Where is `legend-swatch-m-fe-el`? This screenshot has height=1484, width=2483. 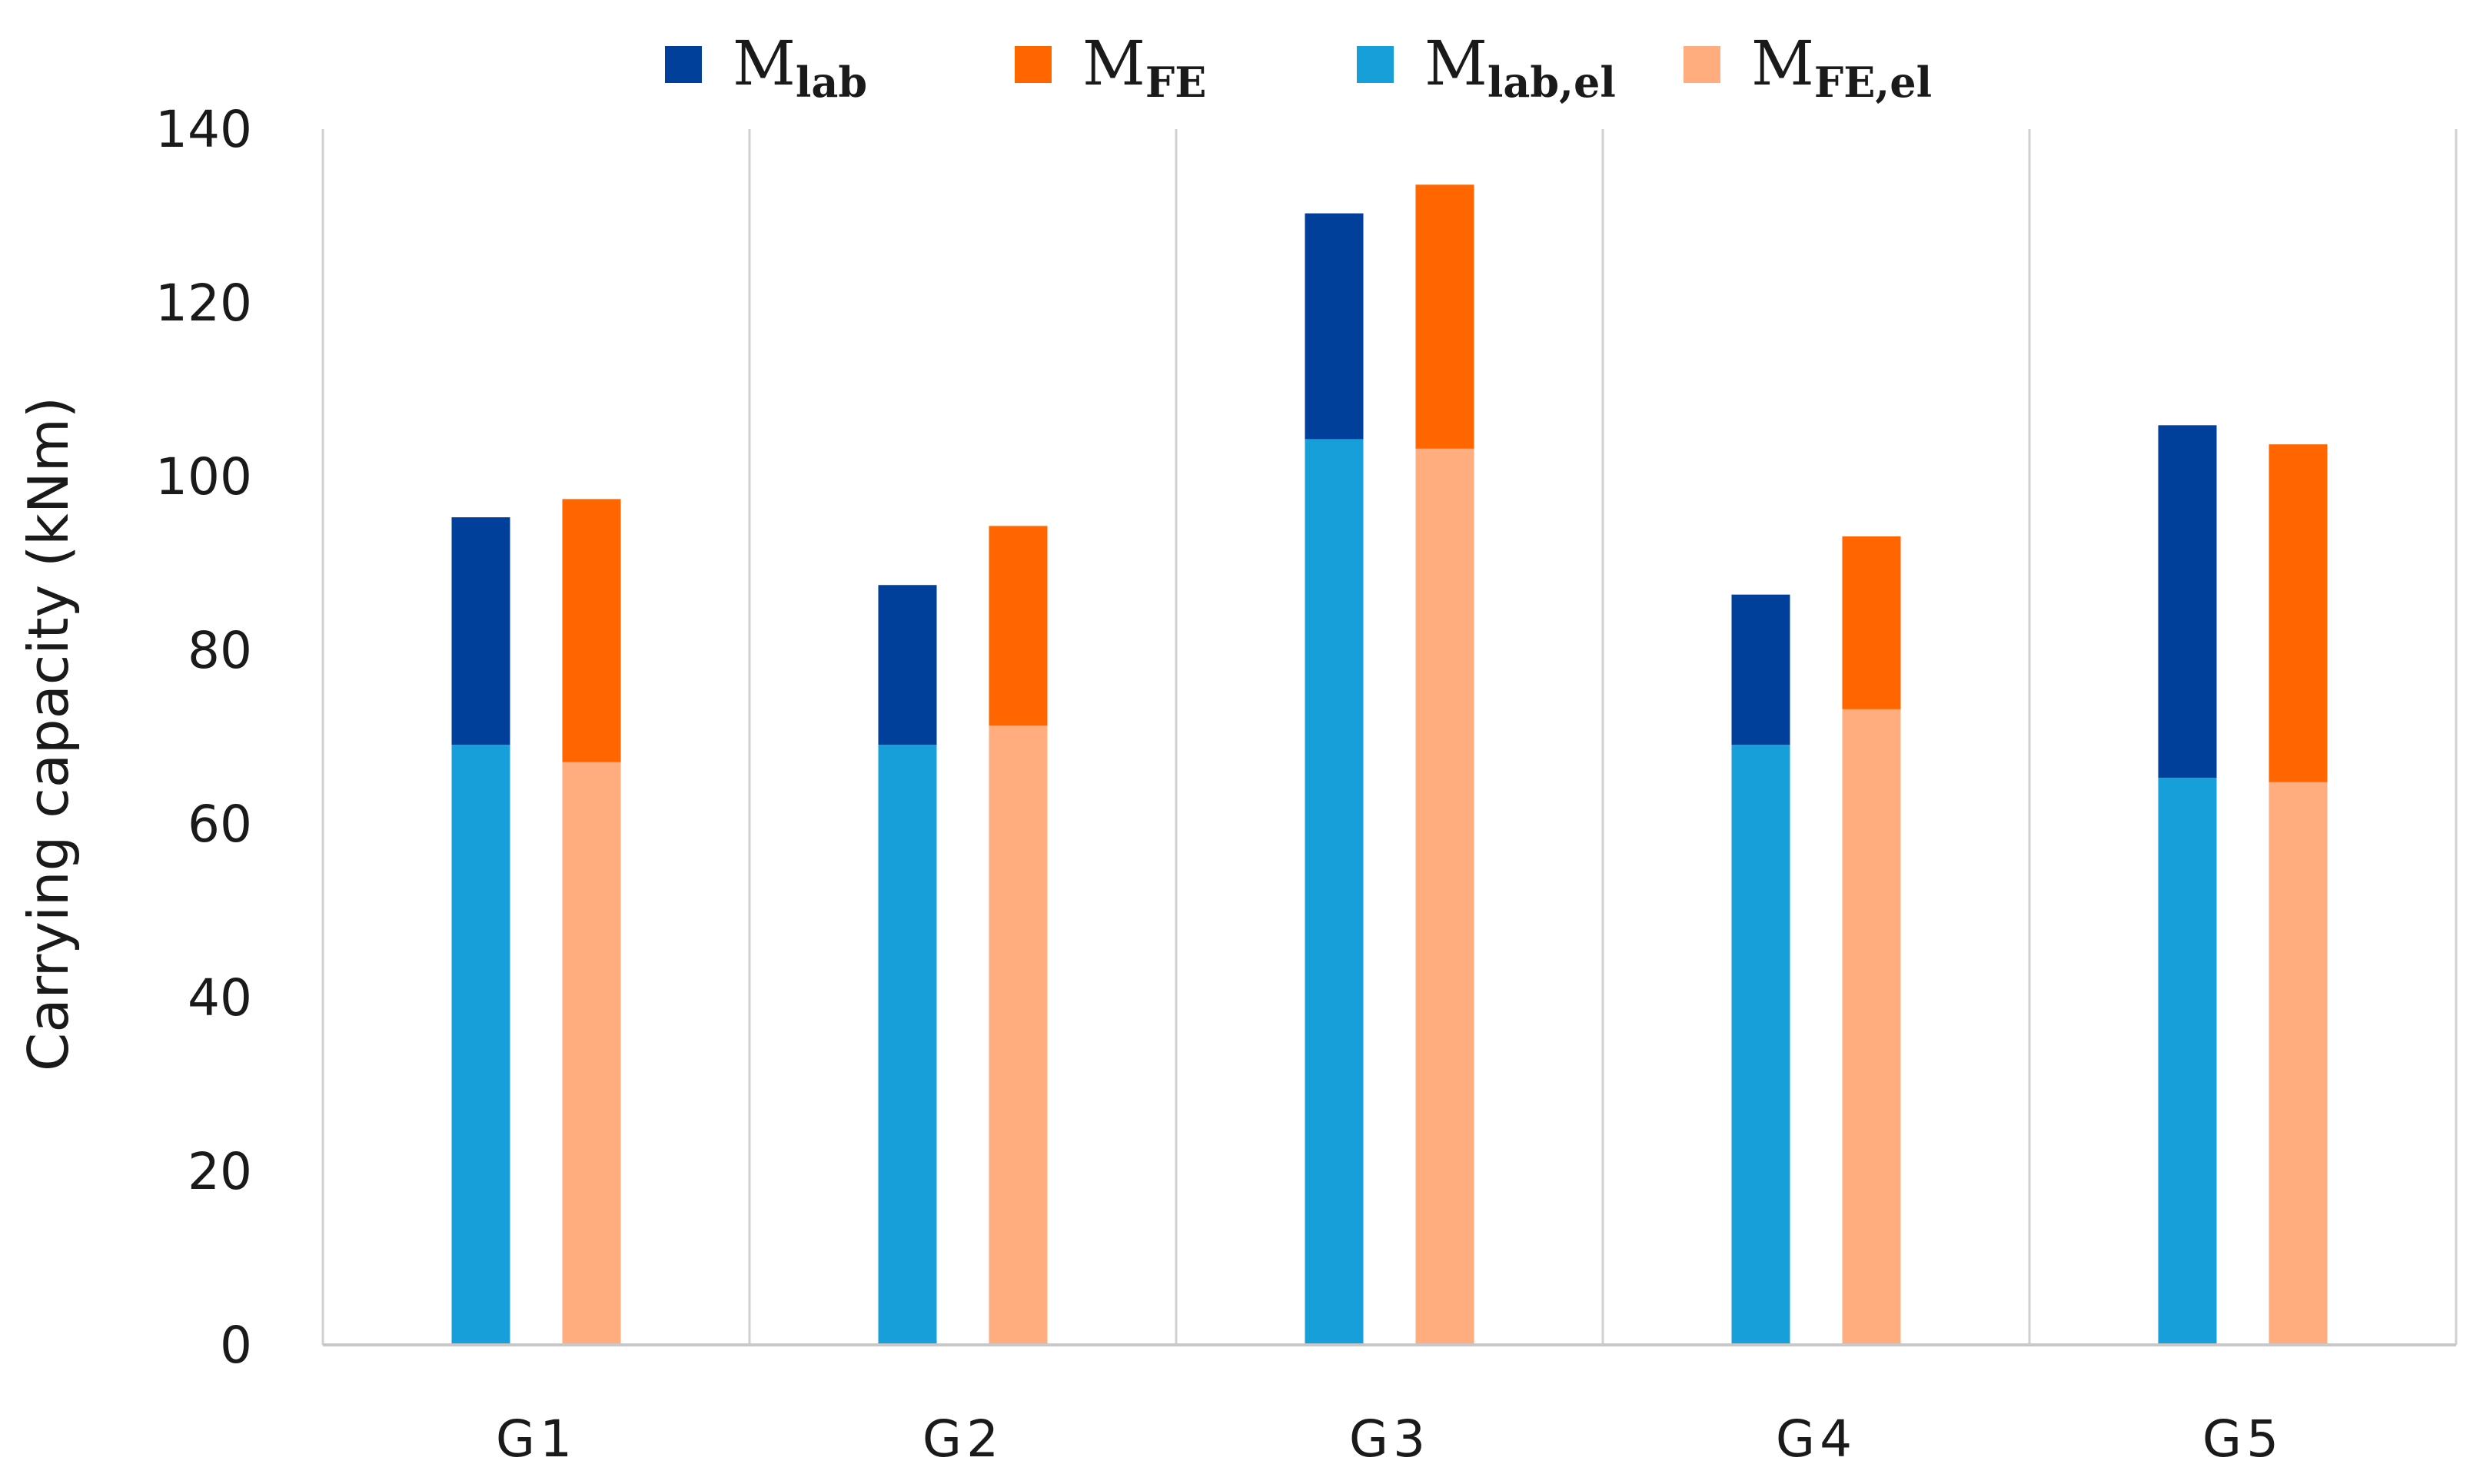 legend-swatch-m-fe-el is located at coordinates (1702, 64).